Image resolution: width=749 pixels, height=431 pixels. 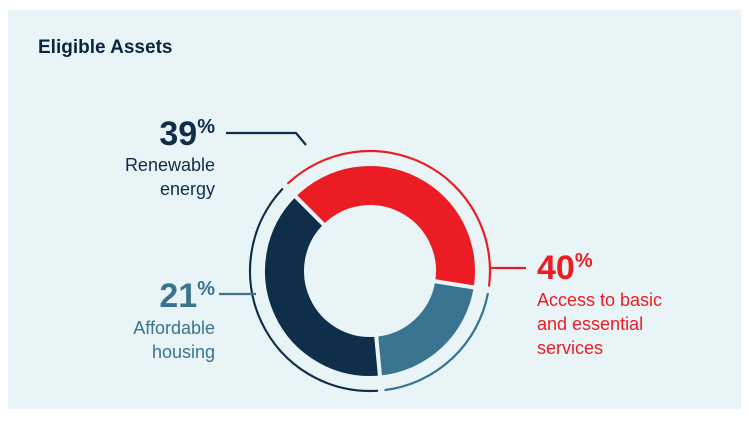 I want to click on slice-percent-1: 21%, so click(x=187, y=296).